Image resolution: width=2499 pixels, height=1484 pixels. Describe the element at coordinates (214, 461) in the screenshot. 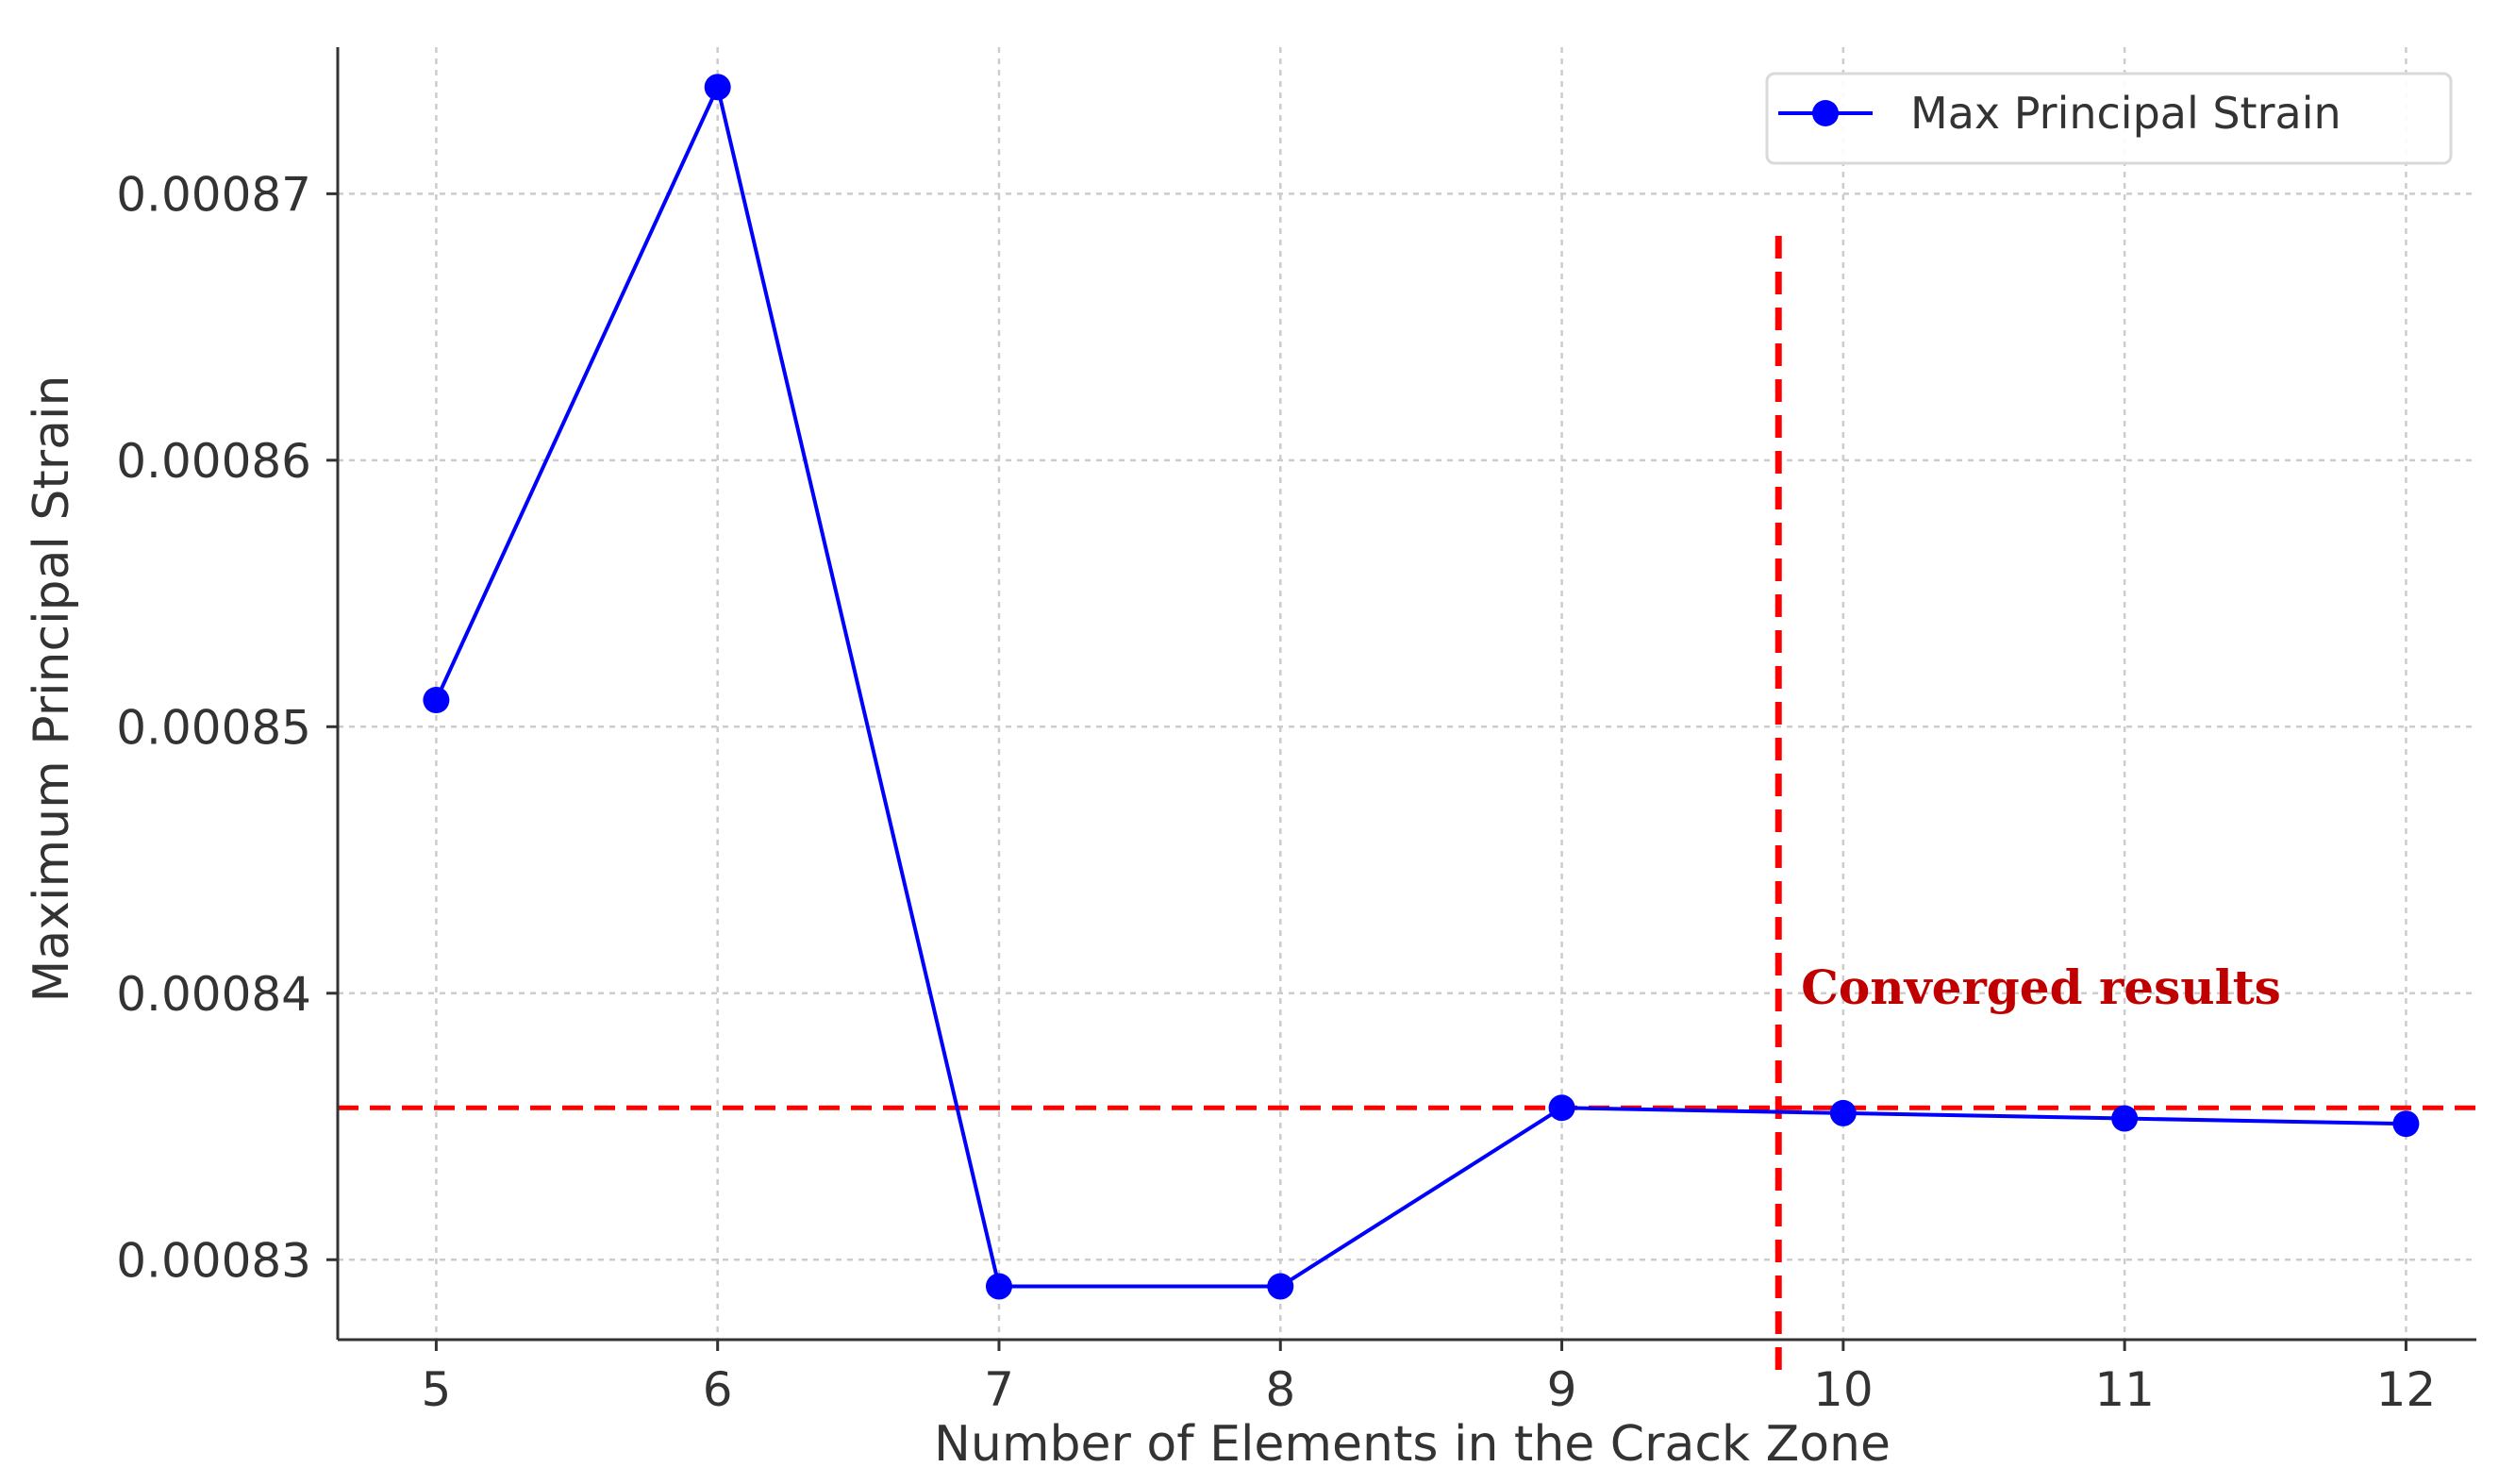

I see `y-tick-label-3: 0.00086` at that location.